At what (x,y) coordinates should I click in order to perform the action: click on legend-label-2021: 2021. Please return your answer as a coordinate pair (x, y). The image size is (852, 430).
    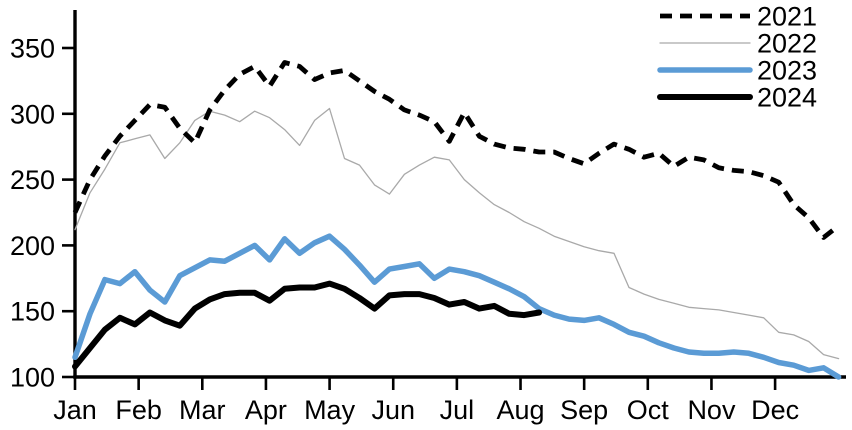
    Looking at the image, I should click on (787, 17).